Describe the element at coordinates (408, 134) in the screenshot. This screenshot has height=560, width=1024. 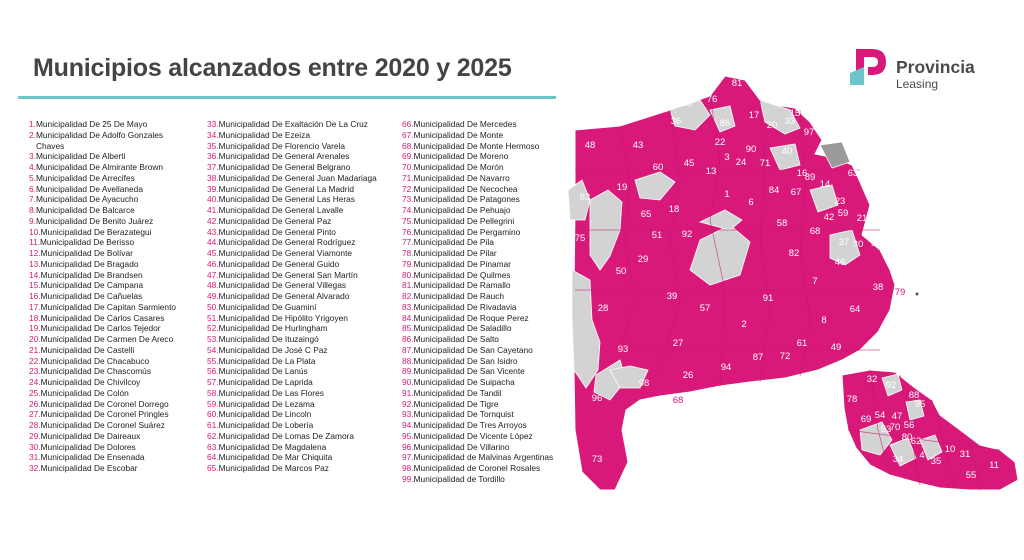
I see `list-item-number: 67.` at that location.